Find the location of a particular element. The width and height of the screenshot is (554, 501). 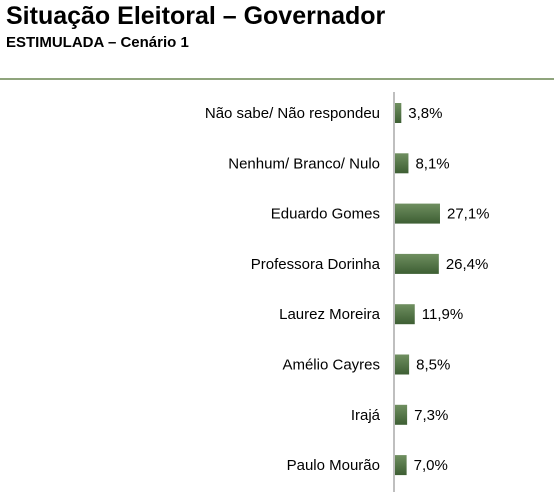

category-label: Laurez Moreira is located at coordinates (330, 314).